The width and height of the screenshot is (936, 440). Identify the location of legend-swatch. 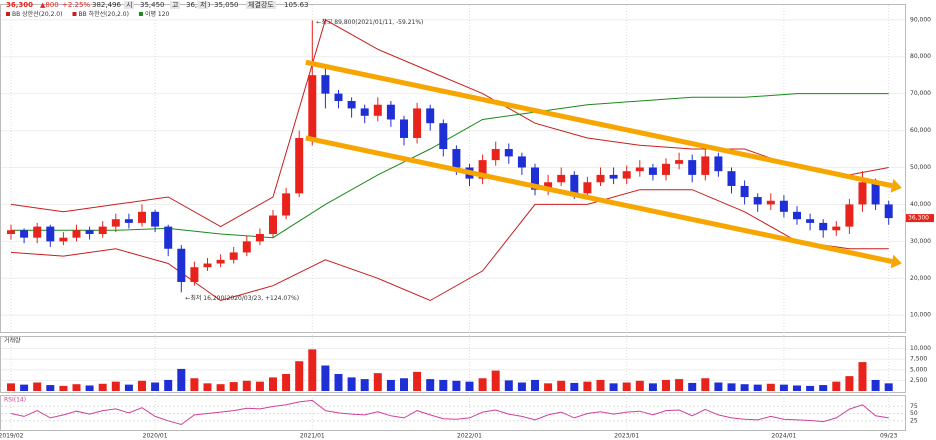
(140, 14).